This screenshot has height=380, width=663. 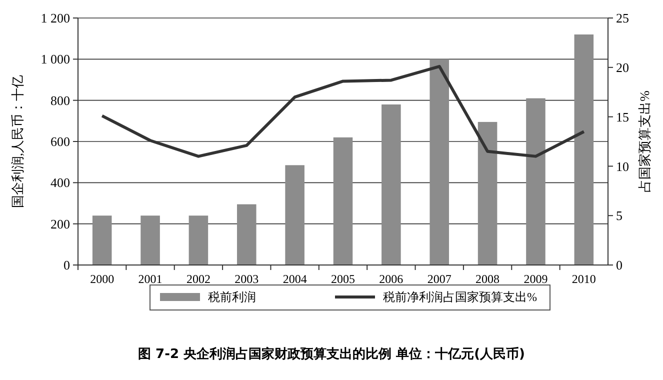 What do you see at coordinates (55, 59) in the screenshot?
I see `y-tick-label: 1 000` at bounding box center [55, 59].